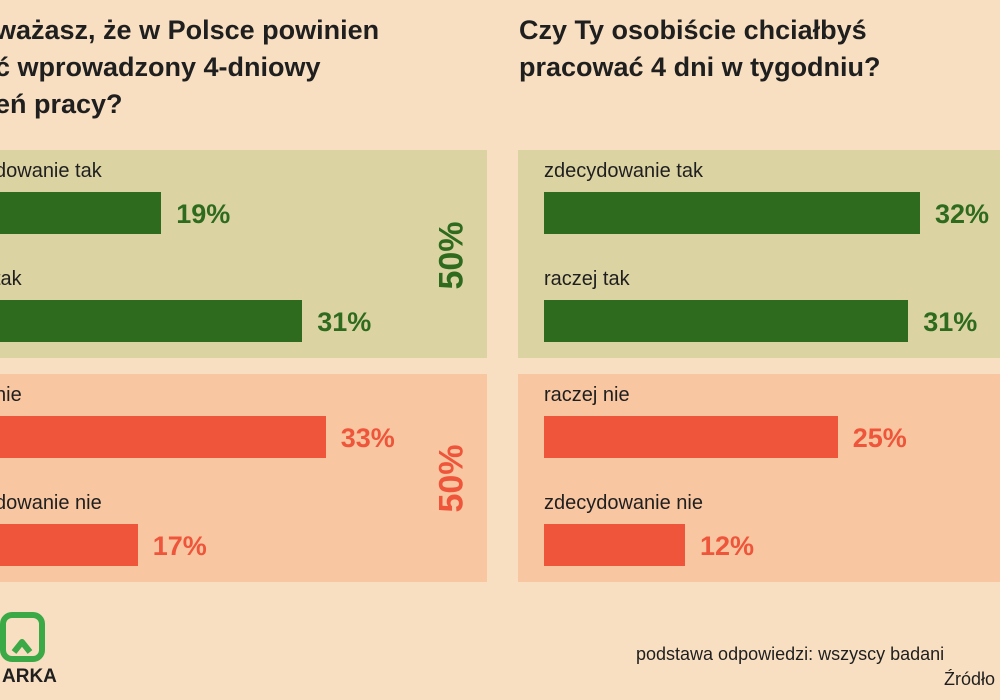 The height and width of the screenshot is (700, 1000). What do you see at coordinates (179, 546) in the screenshot?
I see `value-label: 17%` at bounding box center [179, 546].